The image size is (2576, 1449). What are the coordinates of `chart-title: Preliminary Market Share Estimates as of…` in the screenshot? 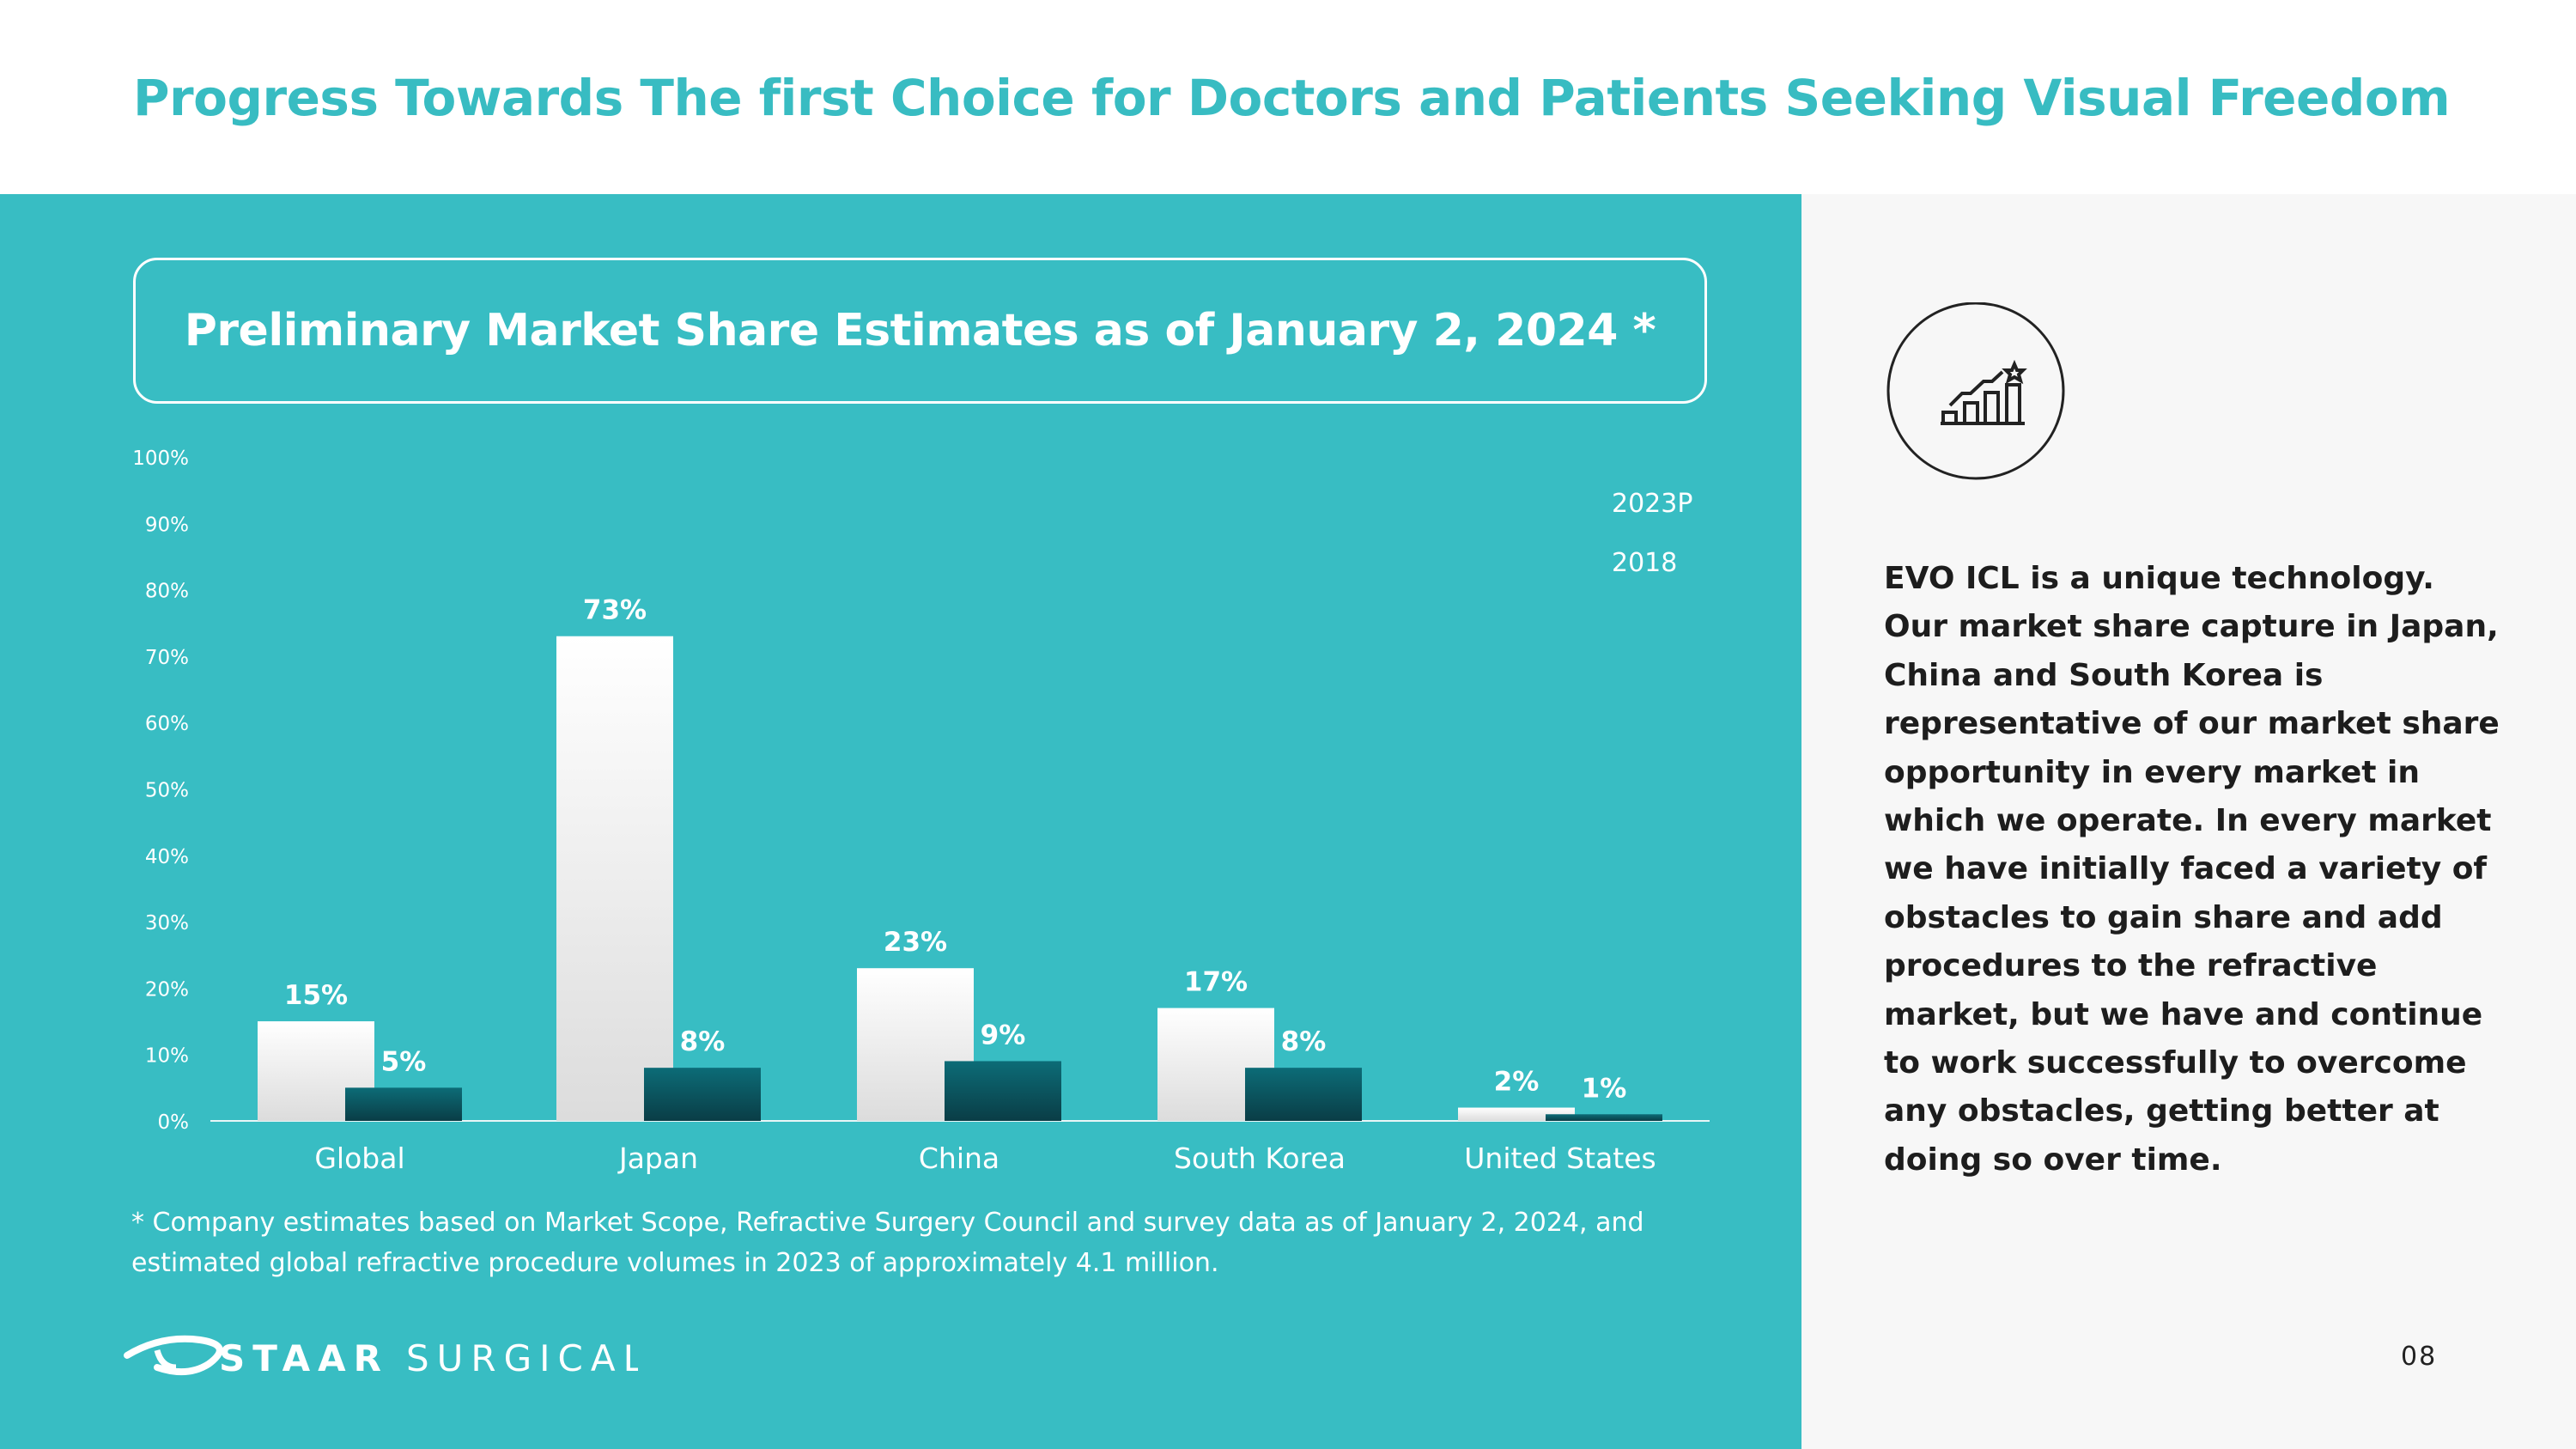 It's located at (920, 330).